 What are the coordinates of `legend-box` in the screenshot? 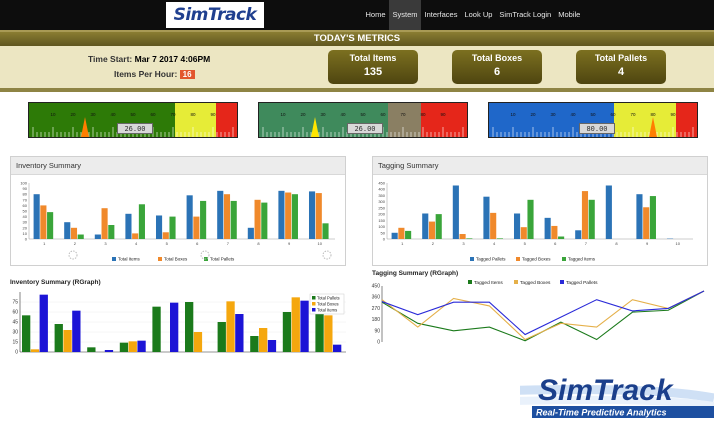 It's located at (327, 304).